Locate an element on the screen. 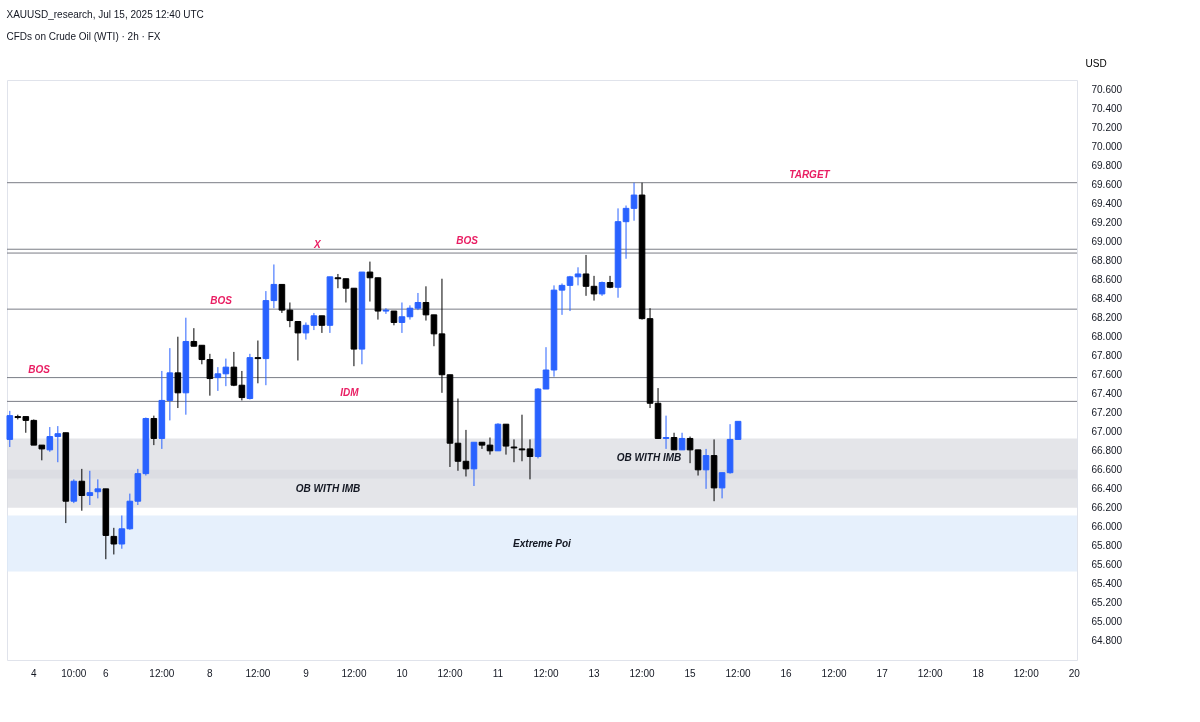  y-tick-label: 67.600 is located at coordinates (1107, 375).